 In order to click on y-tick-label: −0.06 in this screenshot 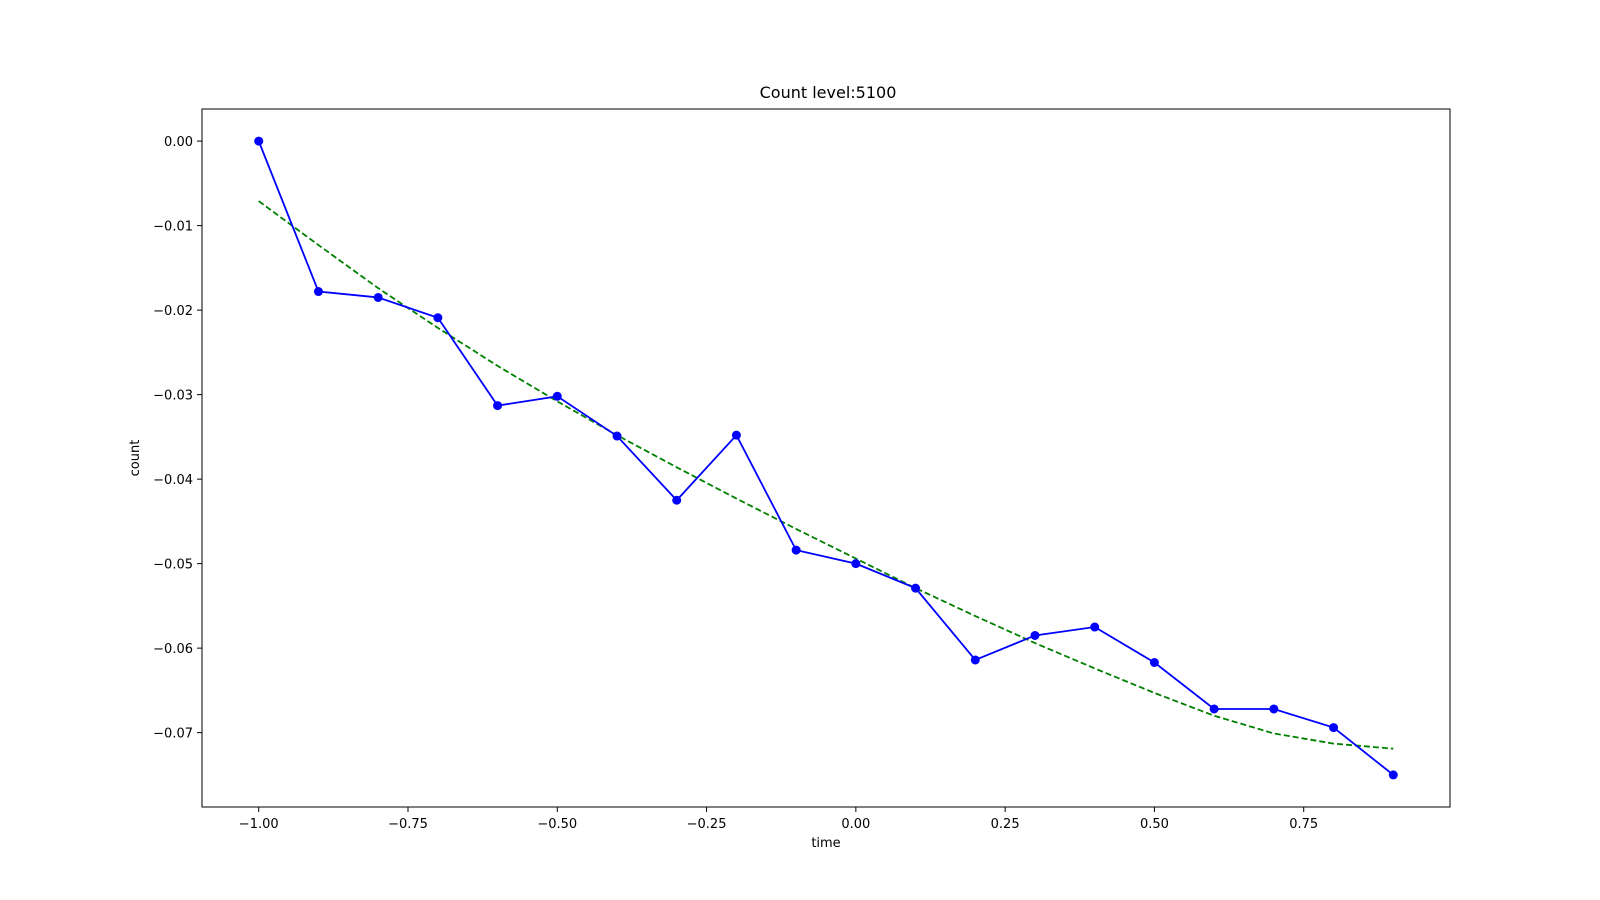, I will do `click(173, 649)`.